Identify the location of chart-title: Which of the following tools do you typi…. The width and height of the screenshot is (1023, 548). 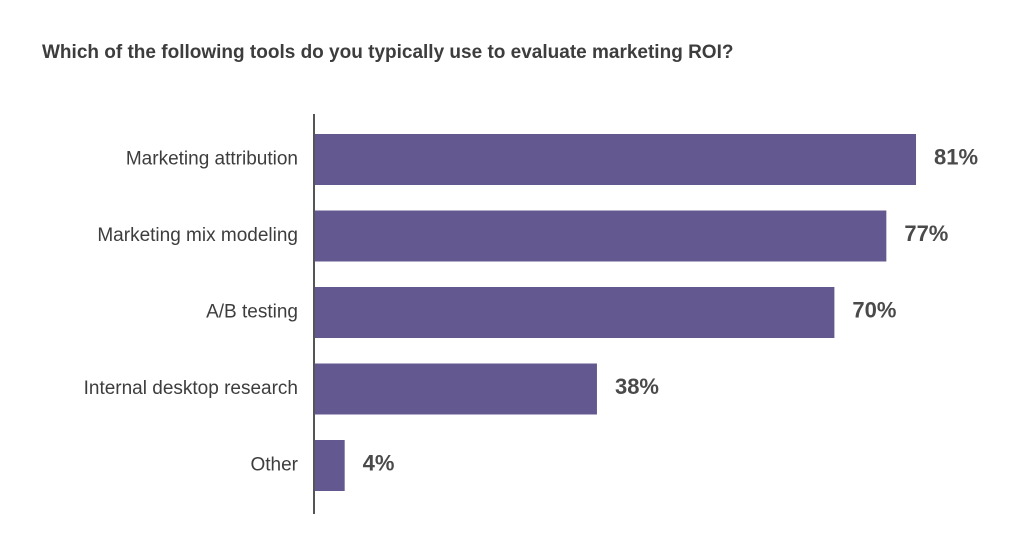
(388, 52).